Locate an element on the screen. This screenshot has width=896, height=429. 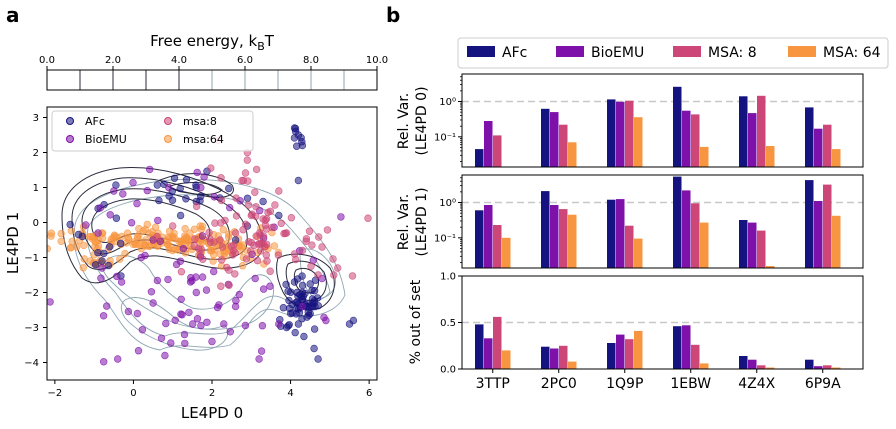
bar-subplot-3-frame is located at coordinates (662, 322).